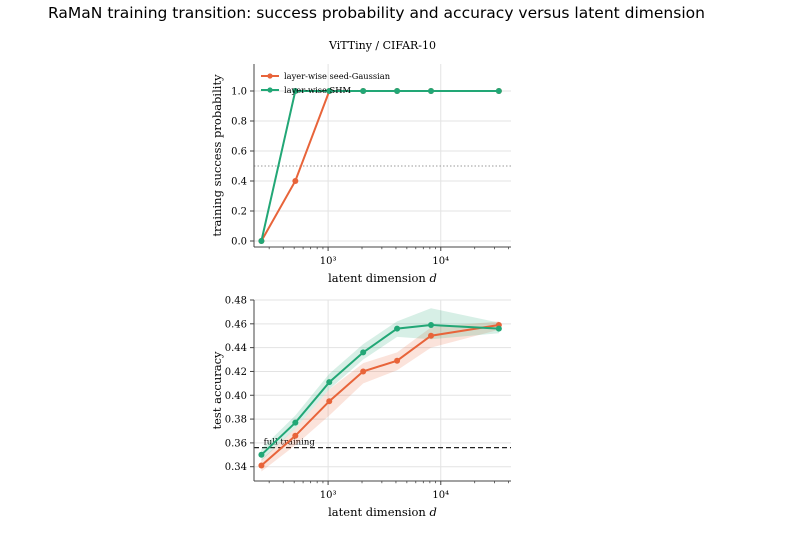 This screenshot has width=804, height=553. What do you see at coordinates (382, 45) in the screenshot?
I see `chart-title: ViTTiny / CIFAR-10` at bounding box center [382, 45].